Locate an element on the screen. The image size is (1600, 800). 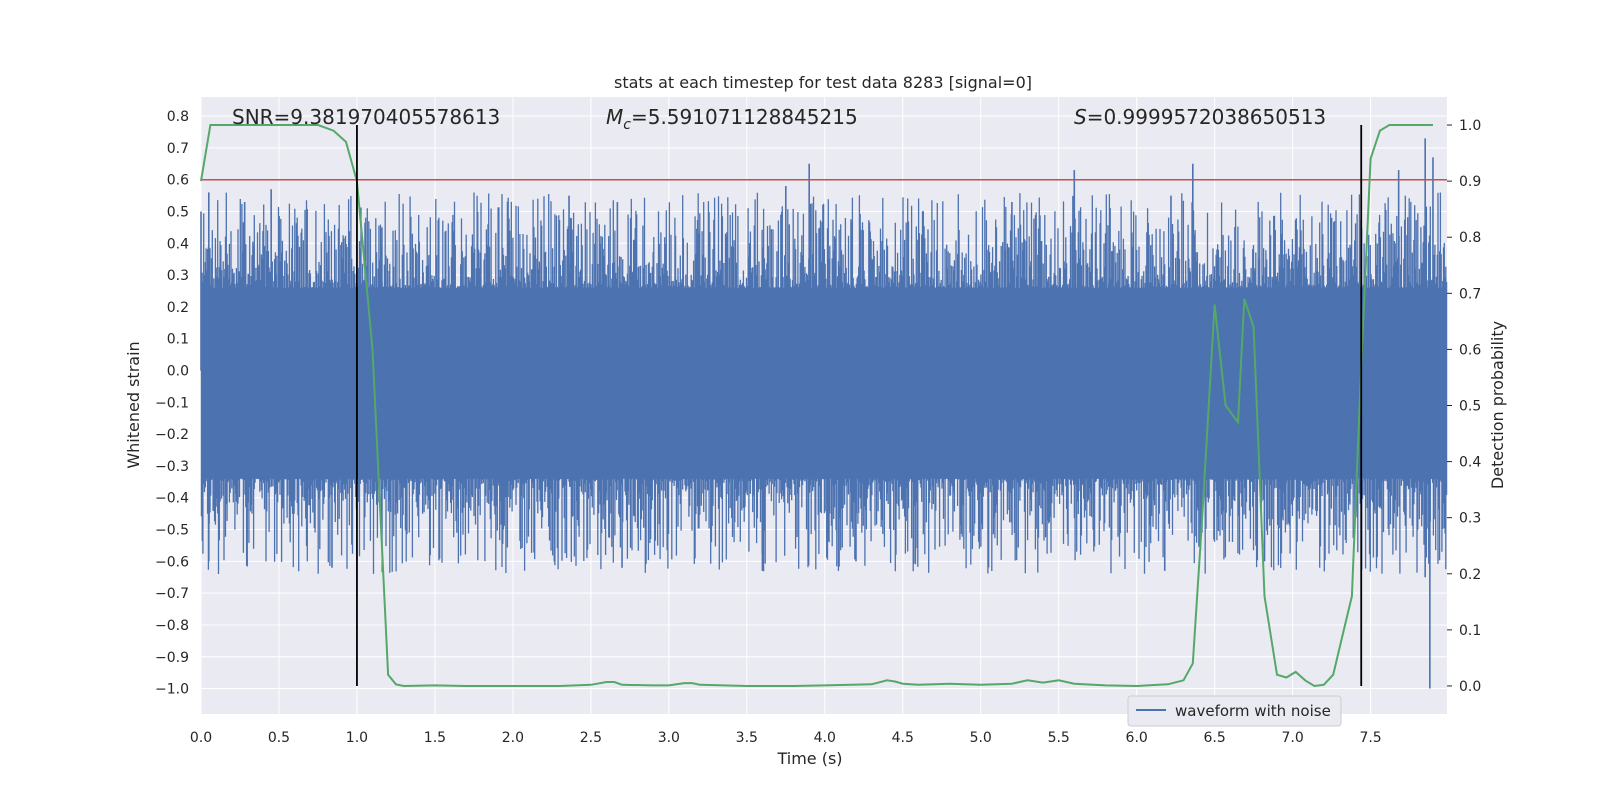
left-tick-label: −0.1 is located at coordinates (172, 403).